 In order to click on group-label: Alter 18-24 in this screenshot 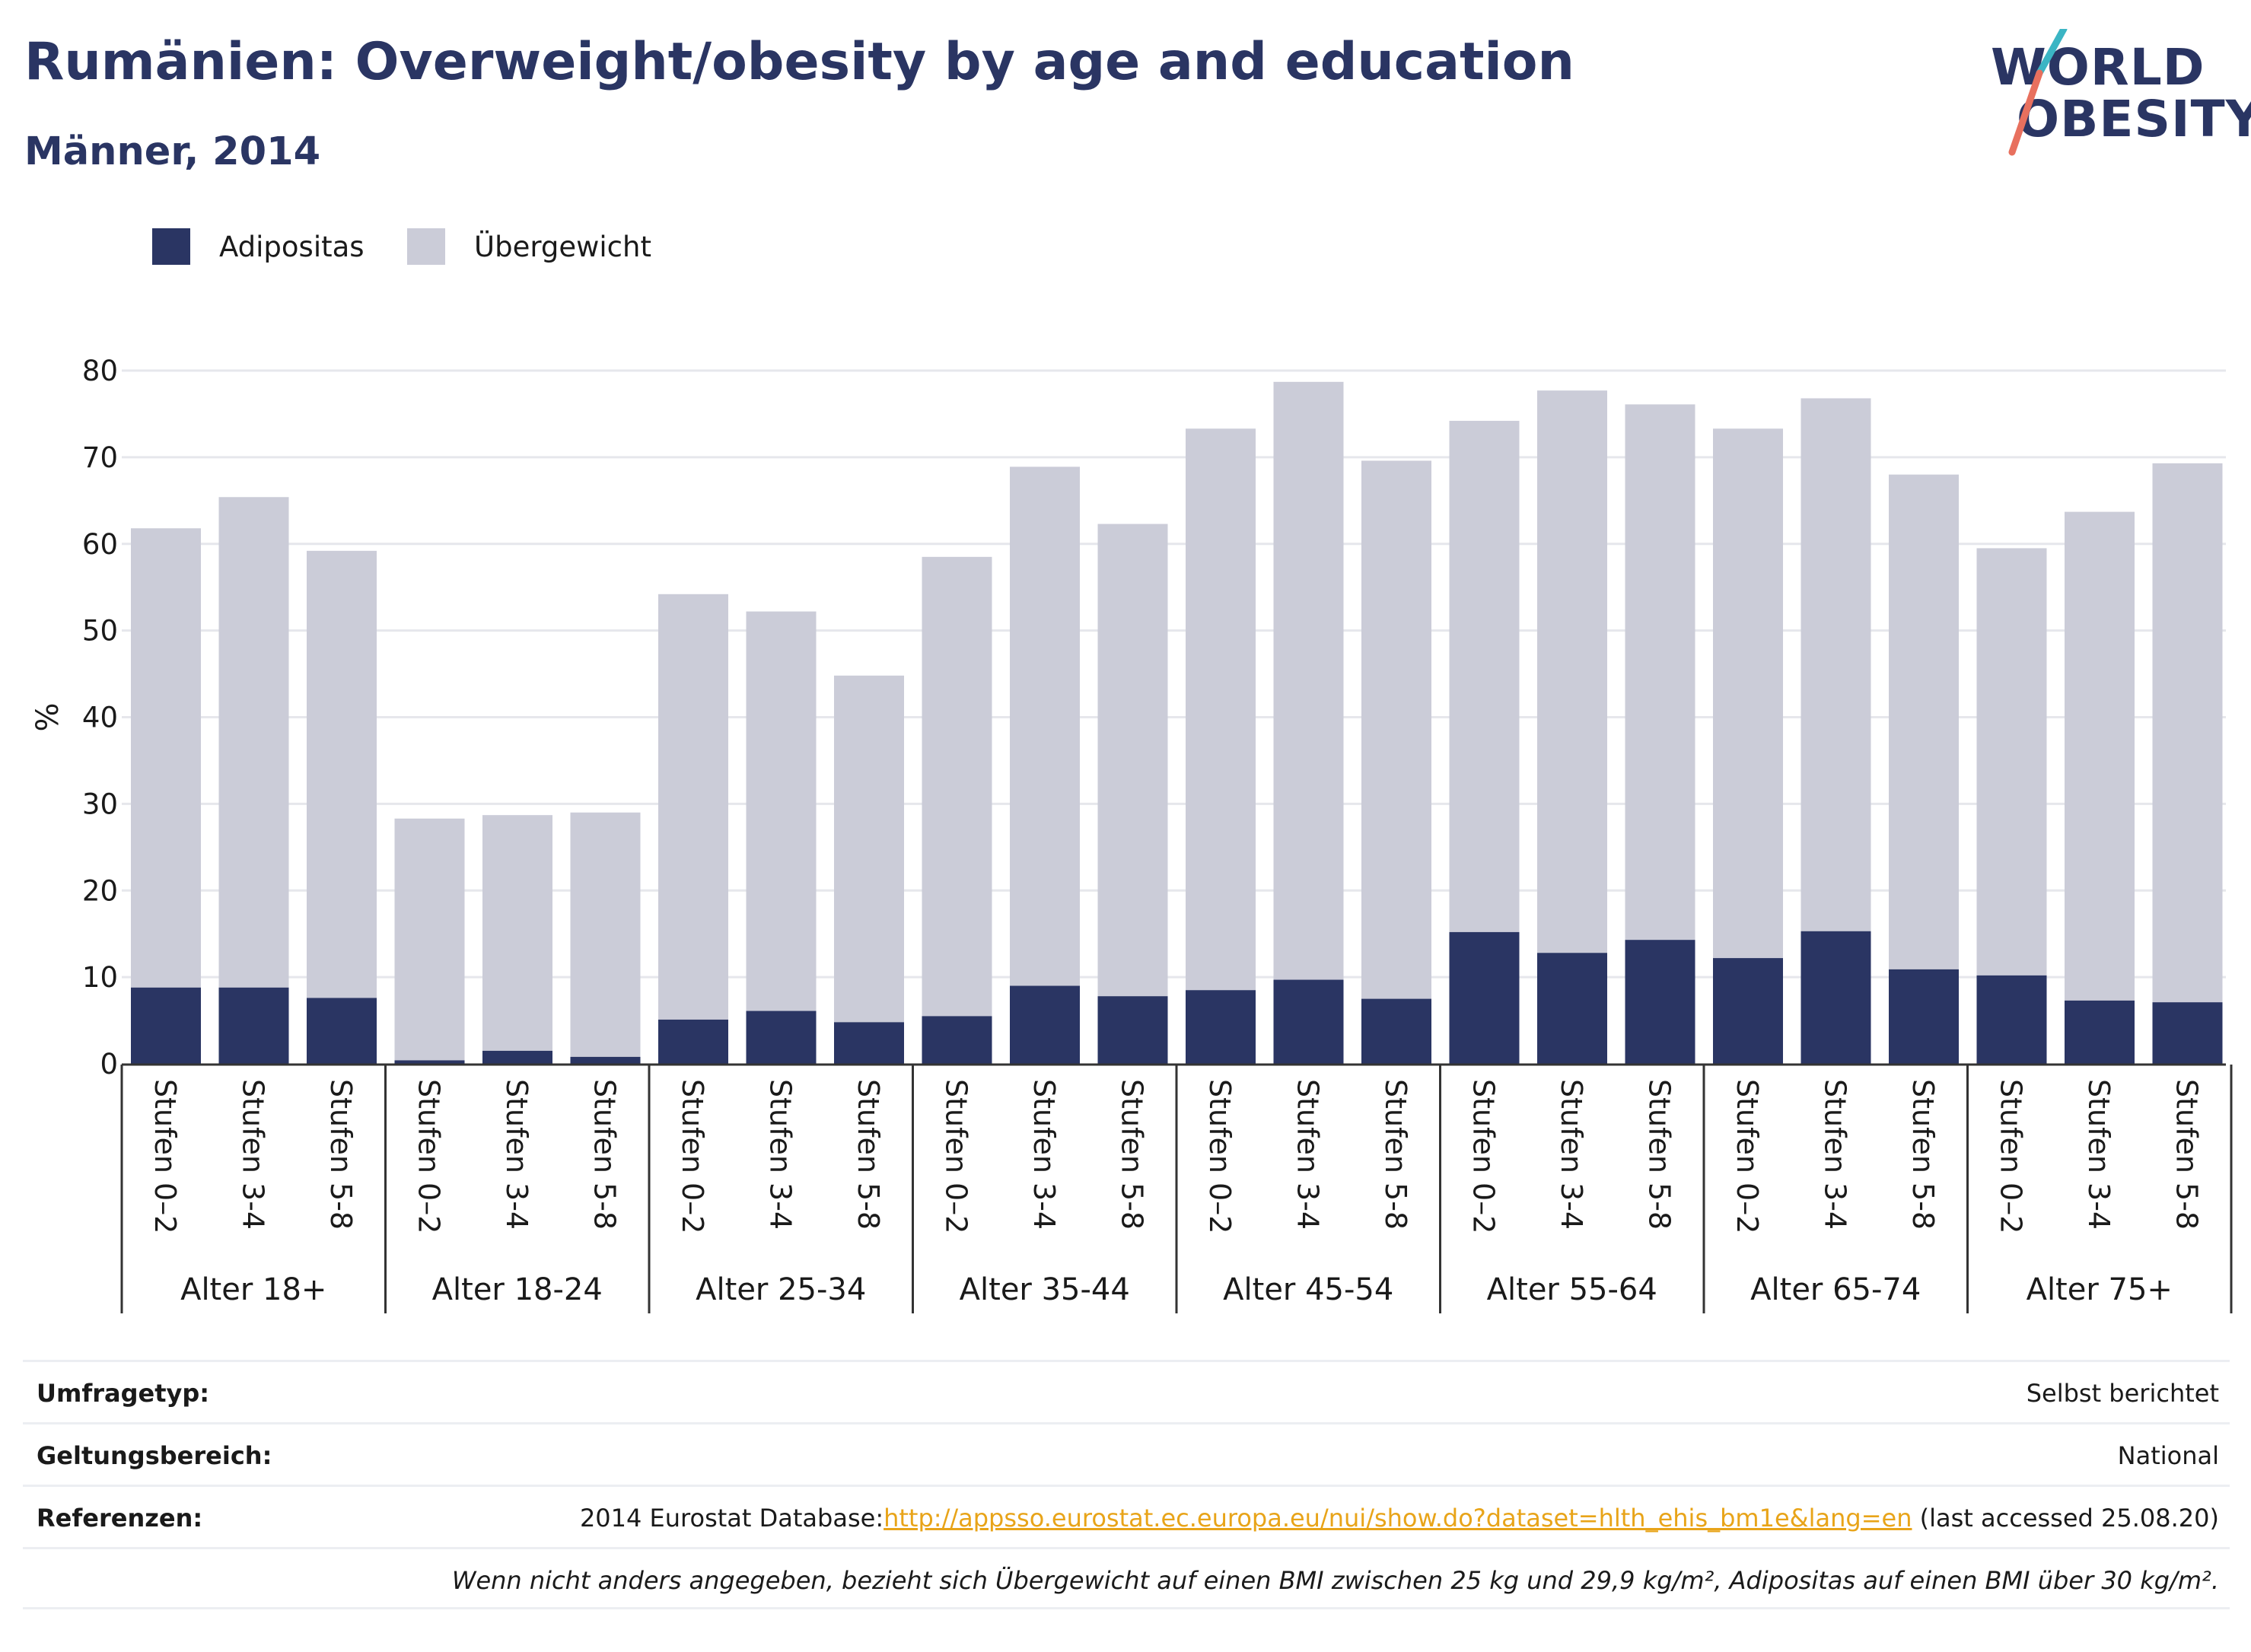, I will do `click(517, 1289)`.